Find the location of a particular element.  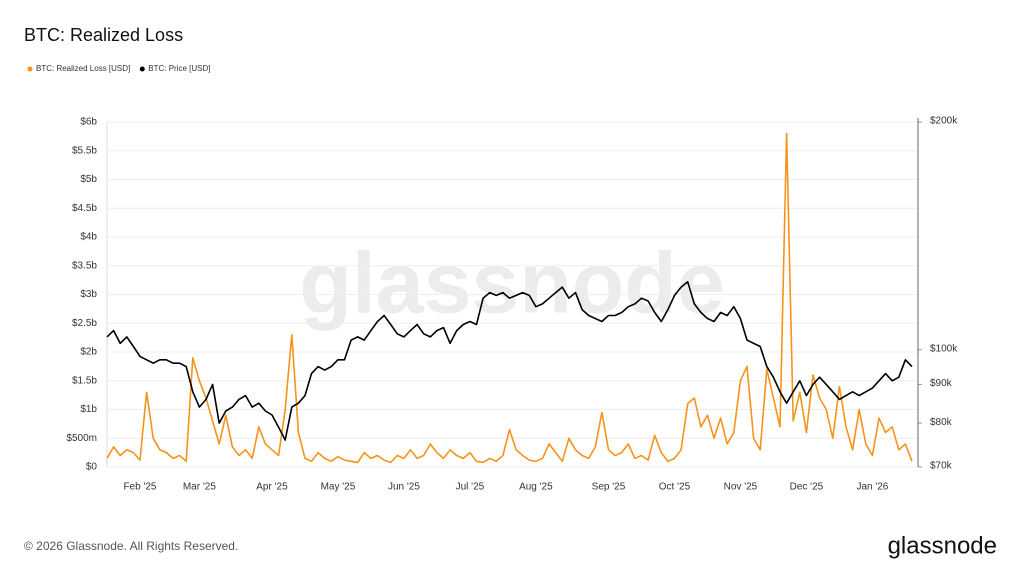

y-tick-label: $3b is located at coordinates (88, 294).